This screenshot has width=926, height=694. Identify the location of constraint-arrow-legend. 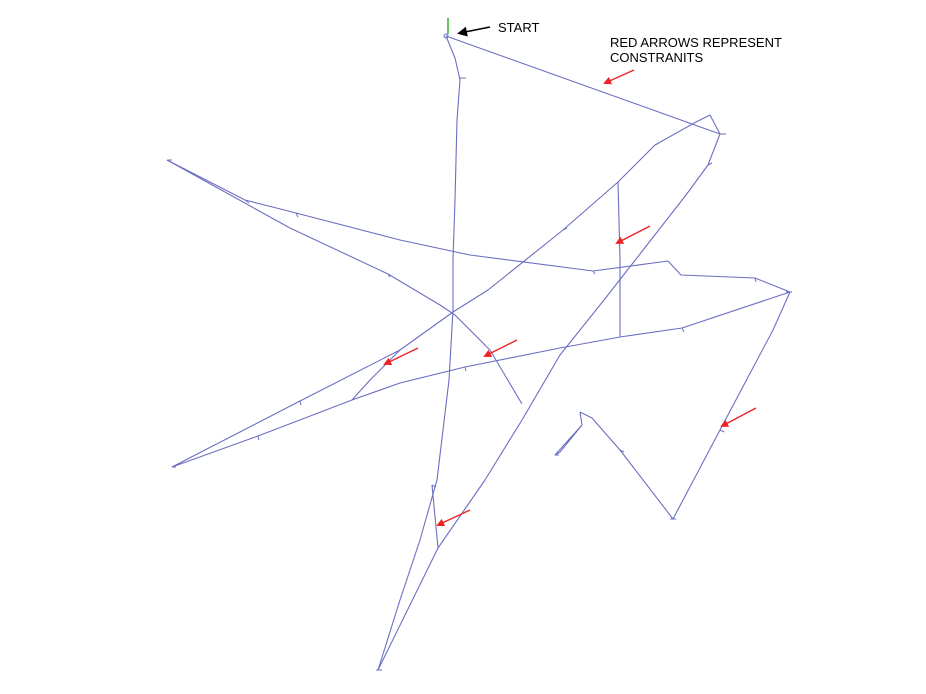
(619, 77).